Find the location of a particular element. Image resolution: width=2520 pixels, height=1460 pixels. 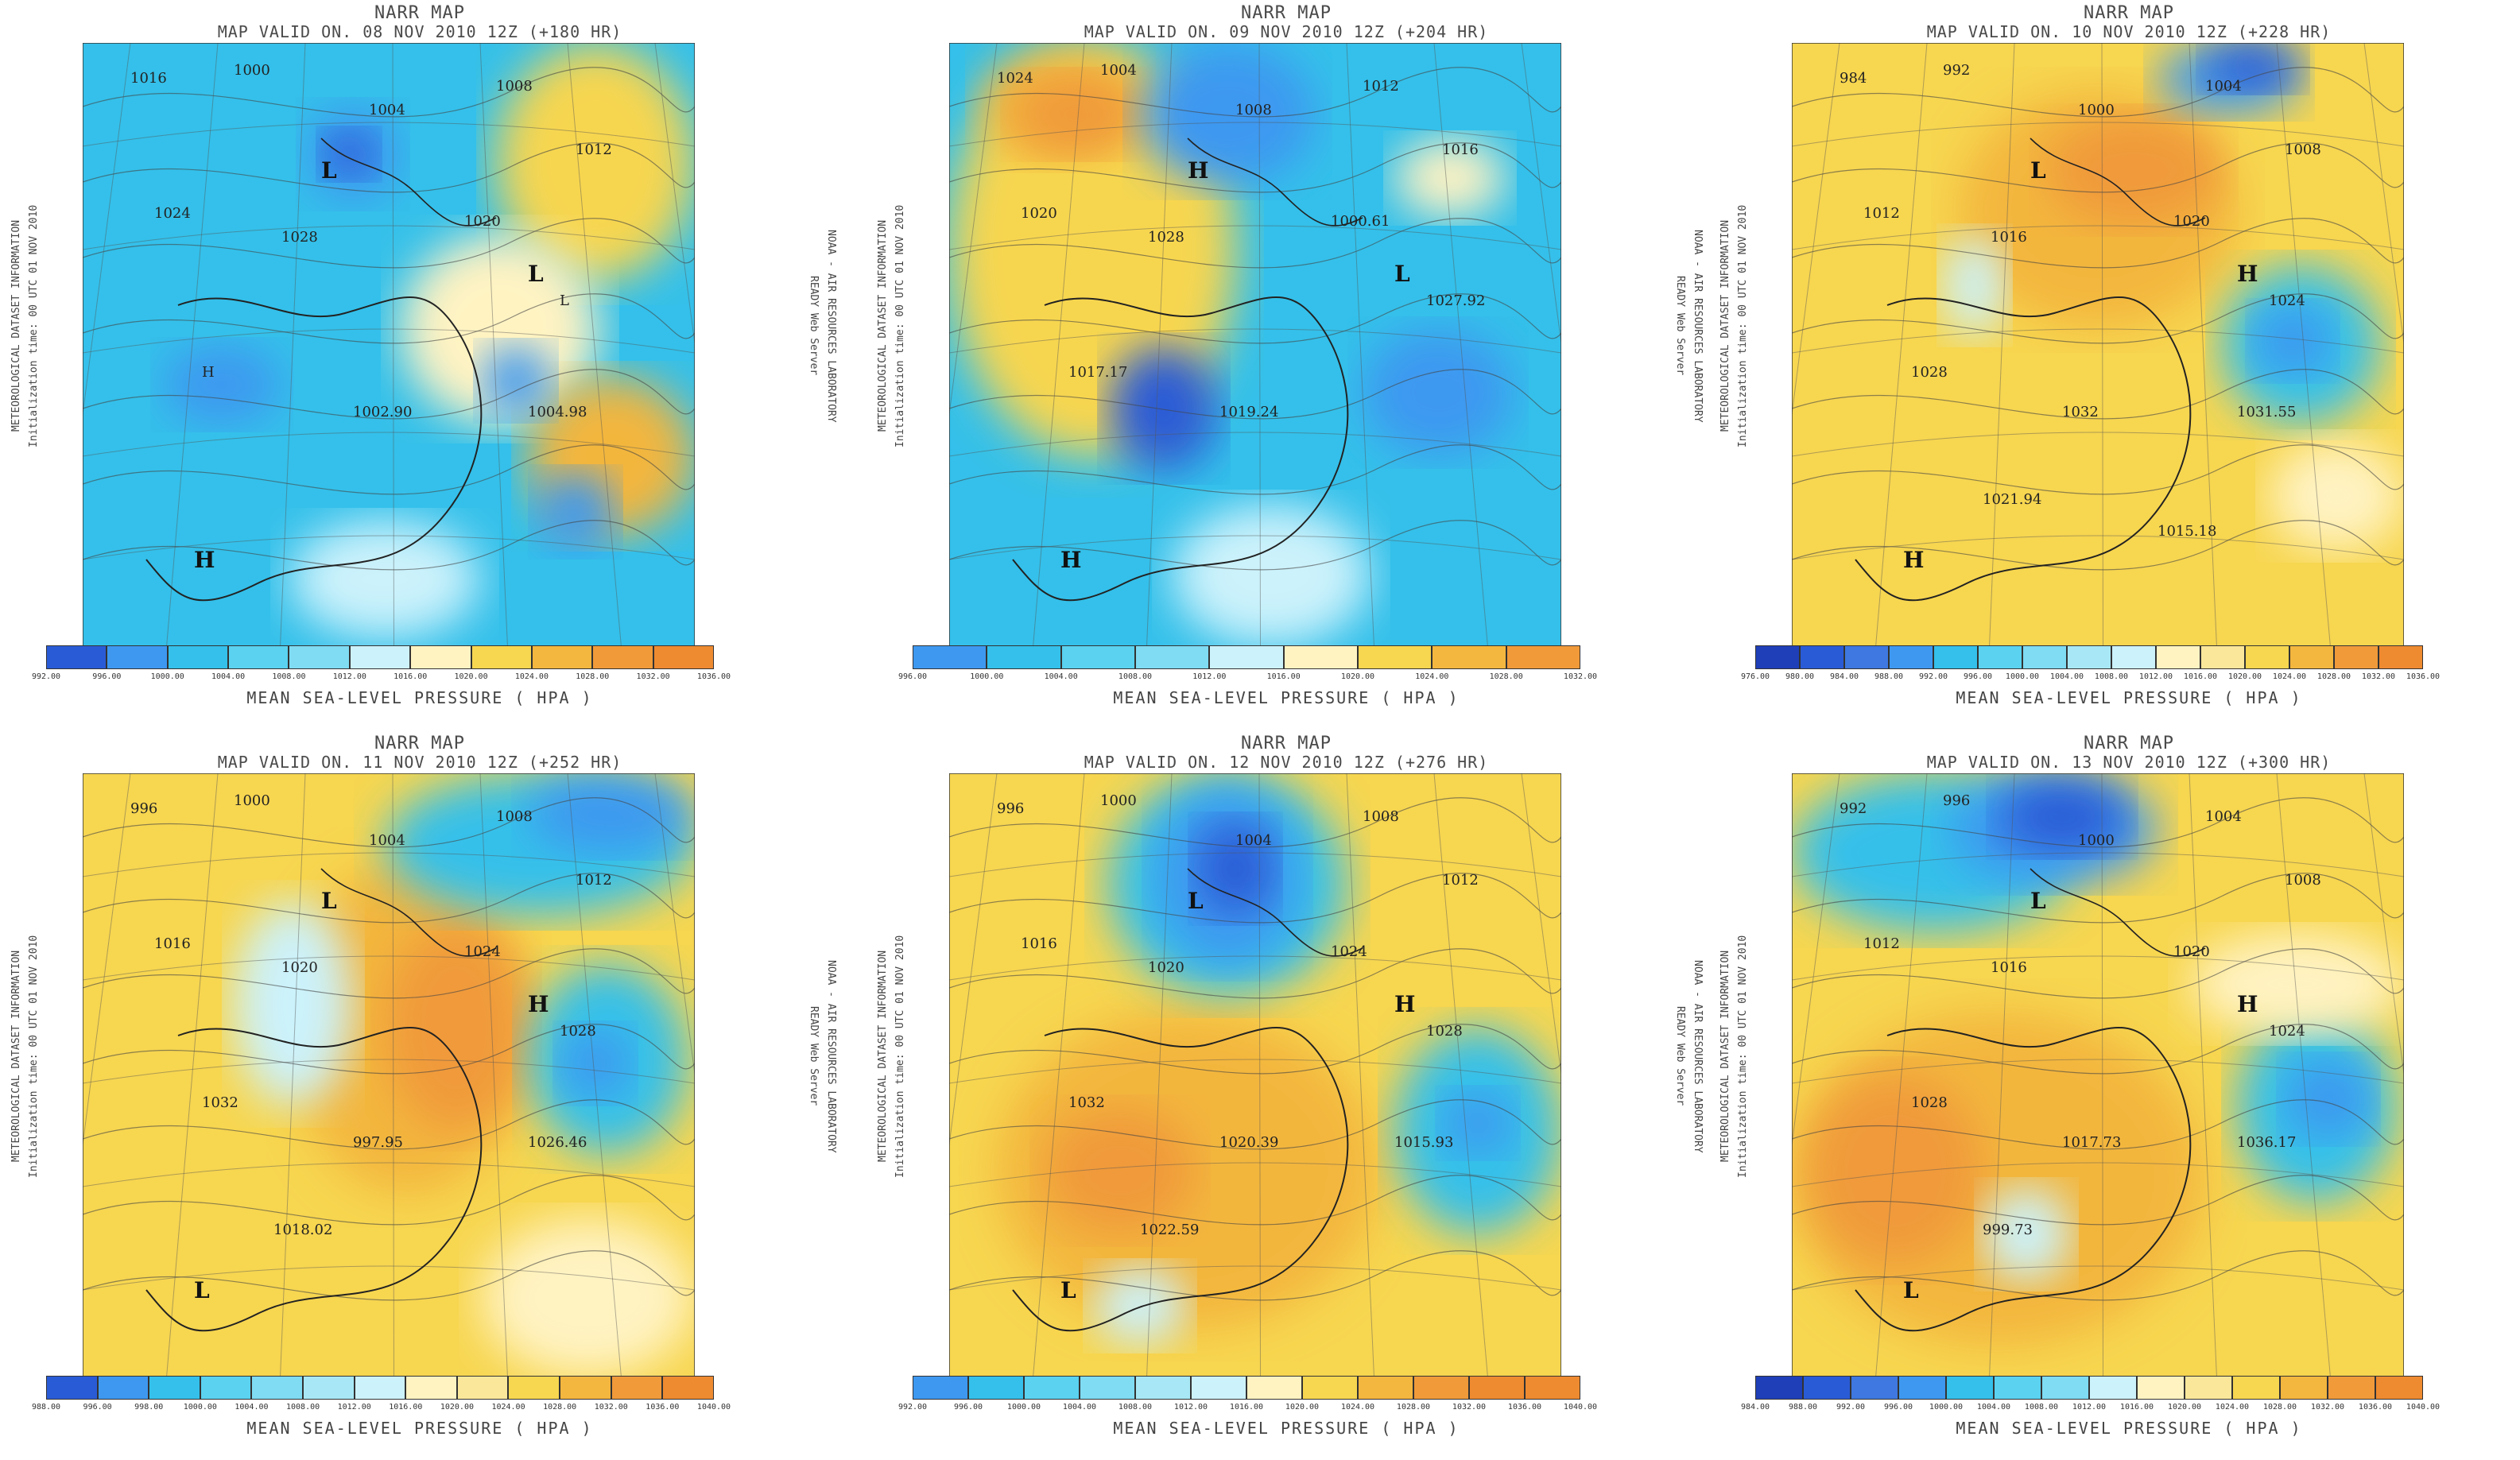

isobar-label: 1032 is located at coordinates (2080, 412).